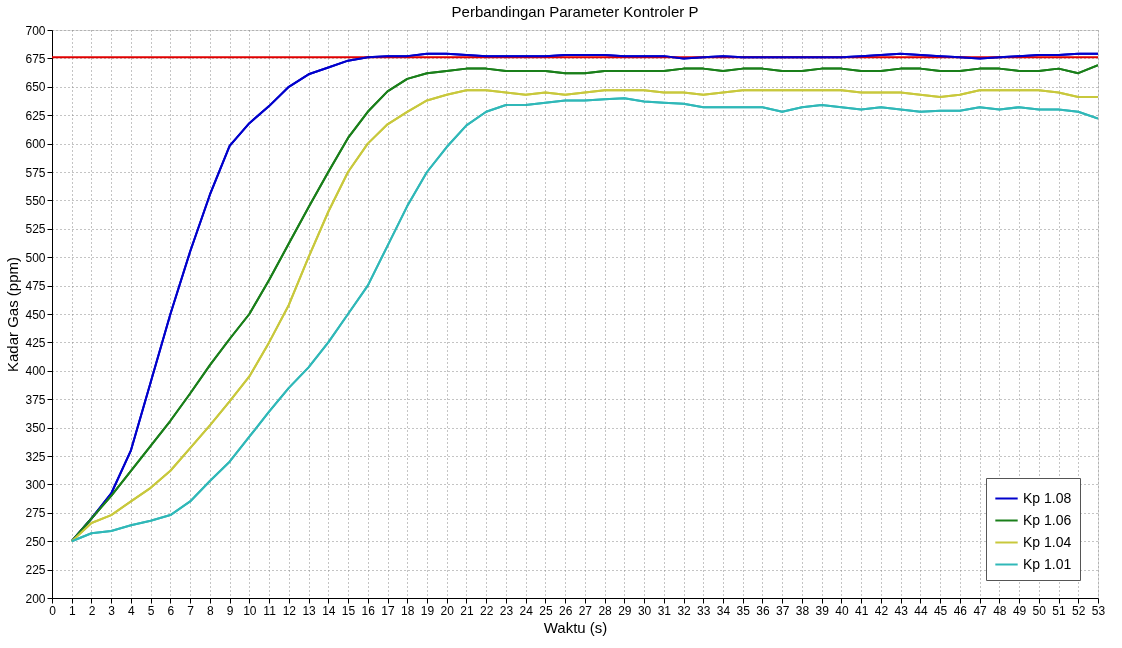 The height and width of the screenshot is (648, 1122). I want to click on x-tick-label: 34, so click(723, 610).